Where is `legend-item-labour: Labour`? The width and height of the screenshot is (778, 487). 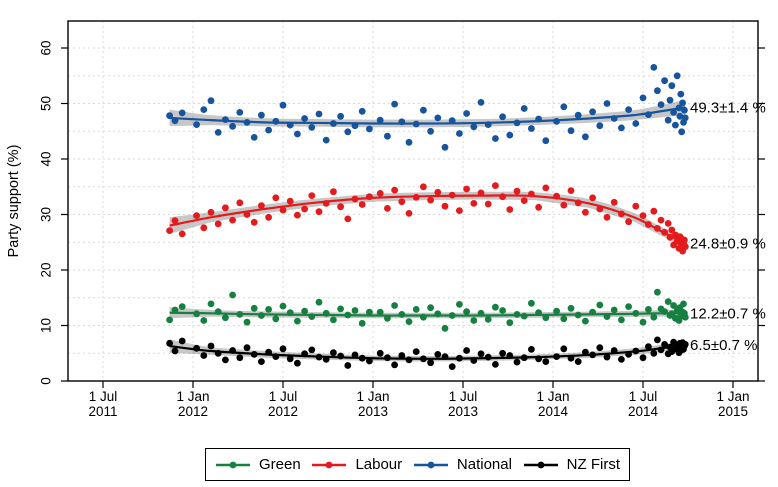 legend-item-labour: Labour is located at coordinates (356, 464).